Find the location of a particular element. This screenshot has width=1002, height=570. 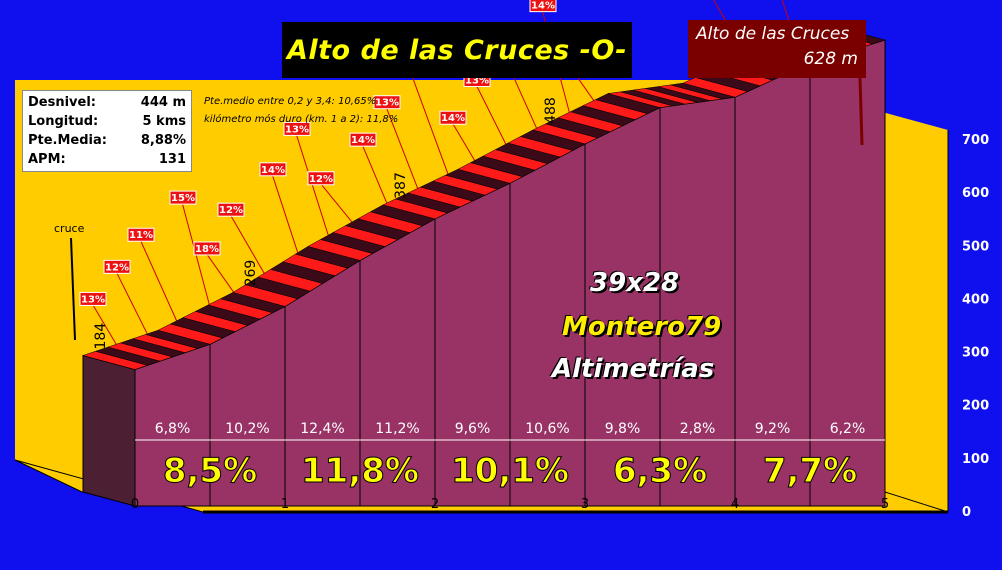

note-hardest-km: kilómetro mós duro (km. 1 a 2): 11,8% is located at coordinates (301, 119).